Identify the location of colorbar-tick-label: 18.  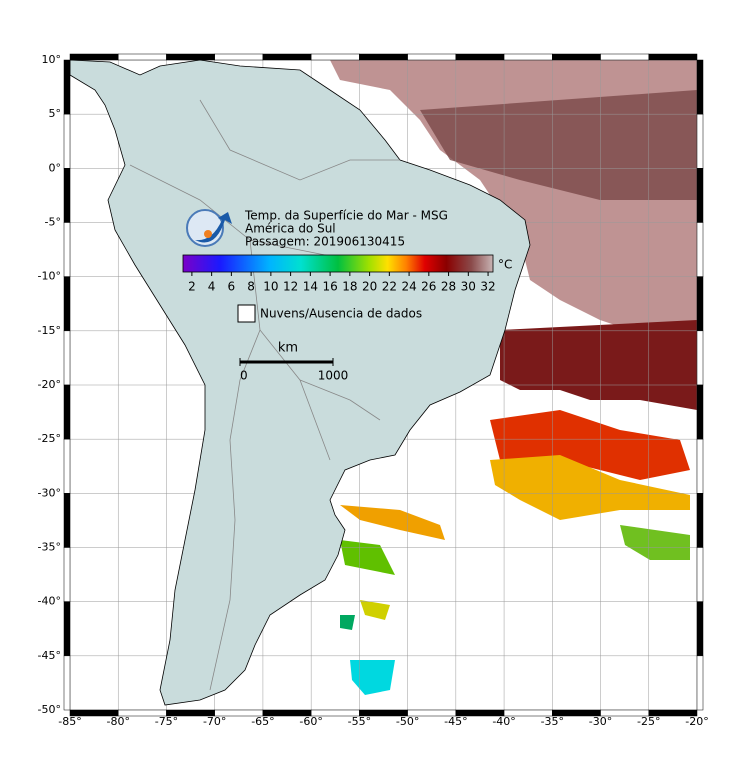
(349, 287).